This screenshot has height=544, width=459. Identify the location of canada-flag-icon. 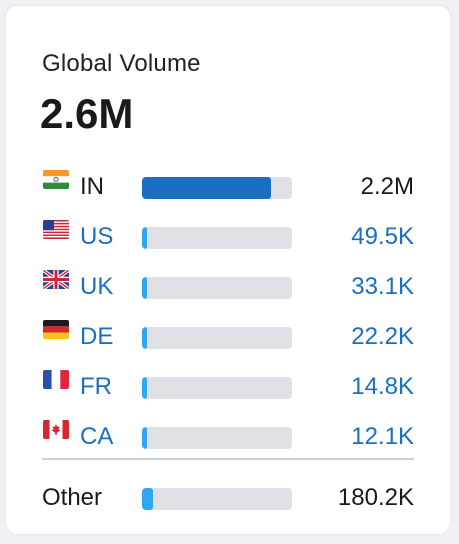
(56, 429).